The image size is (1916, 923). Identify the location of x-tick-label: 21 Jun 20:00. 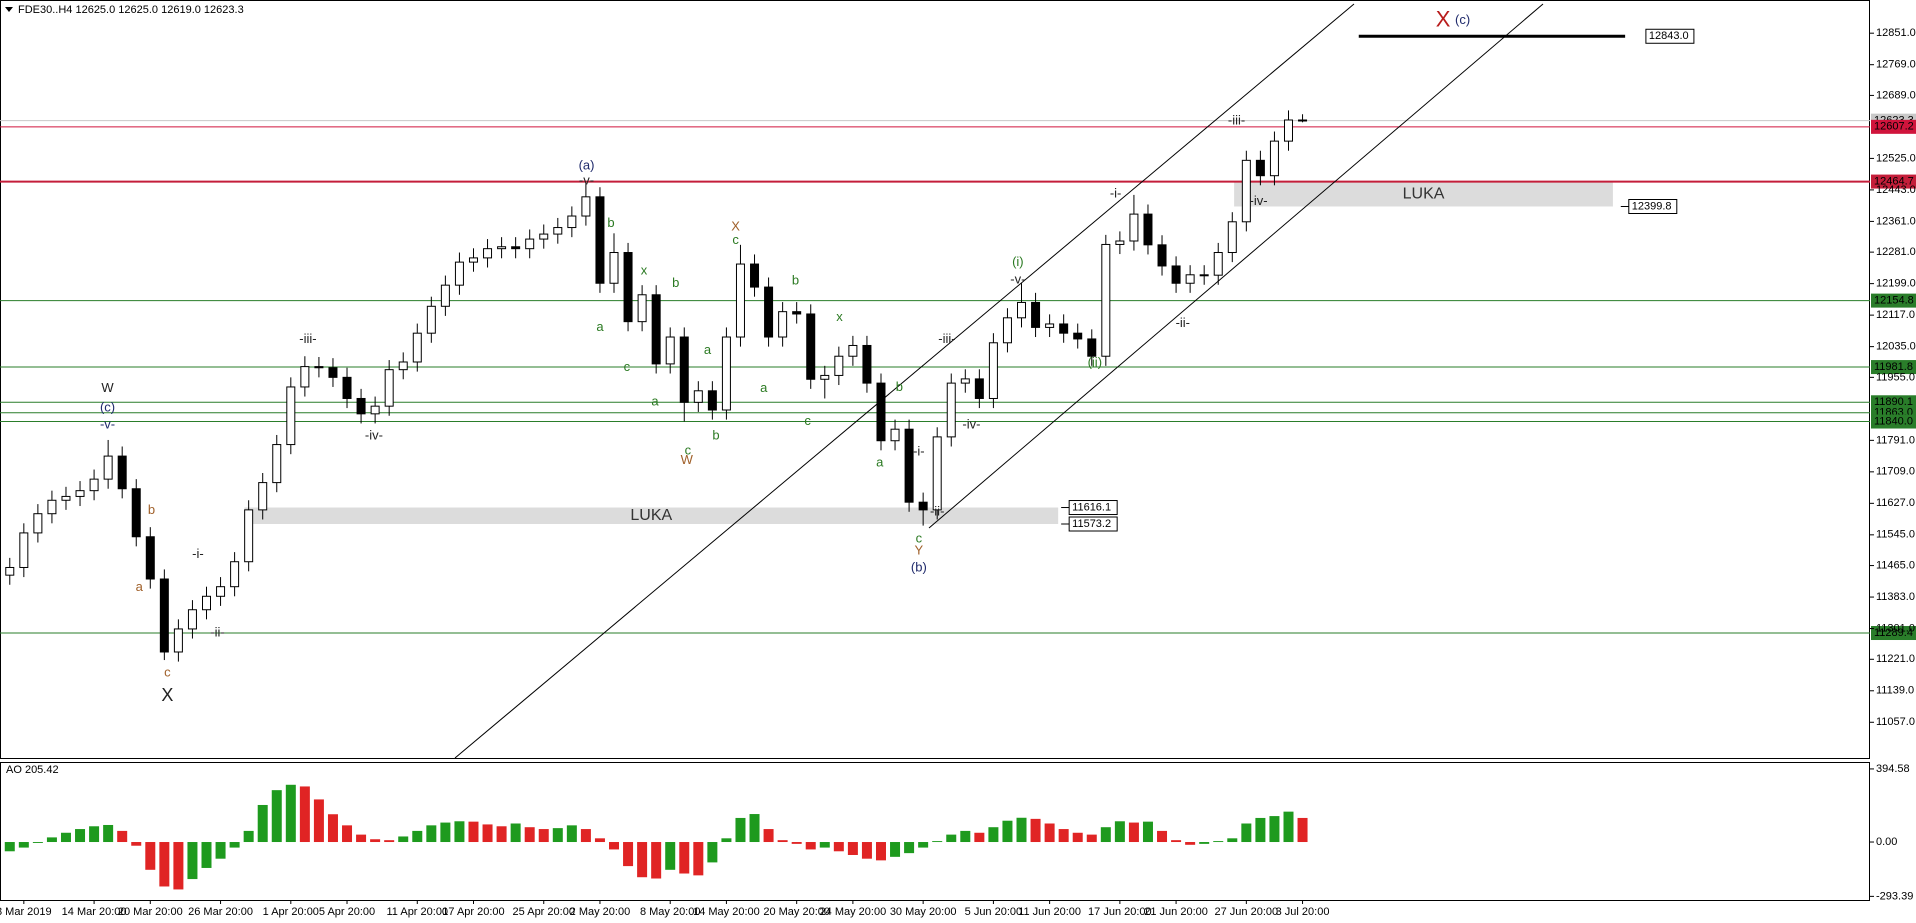
(1176, 912).